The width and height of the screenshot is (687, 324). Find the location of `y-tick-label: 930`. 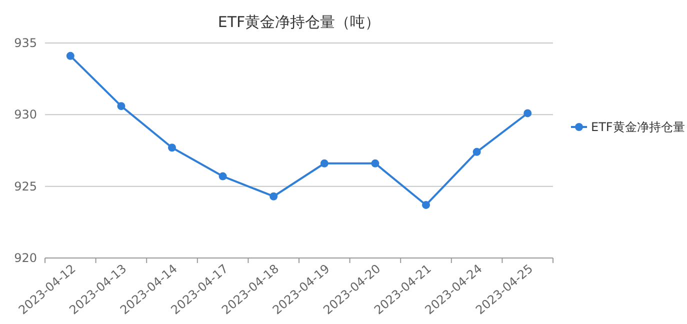

y-tick-label: 930 is located at coordinates (25, 115).